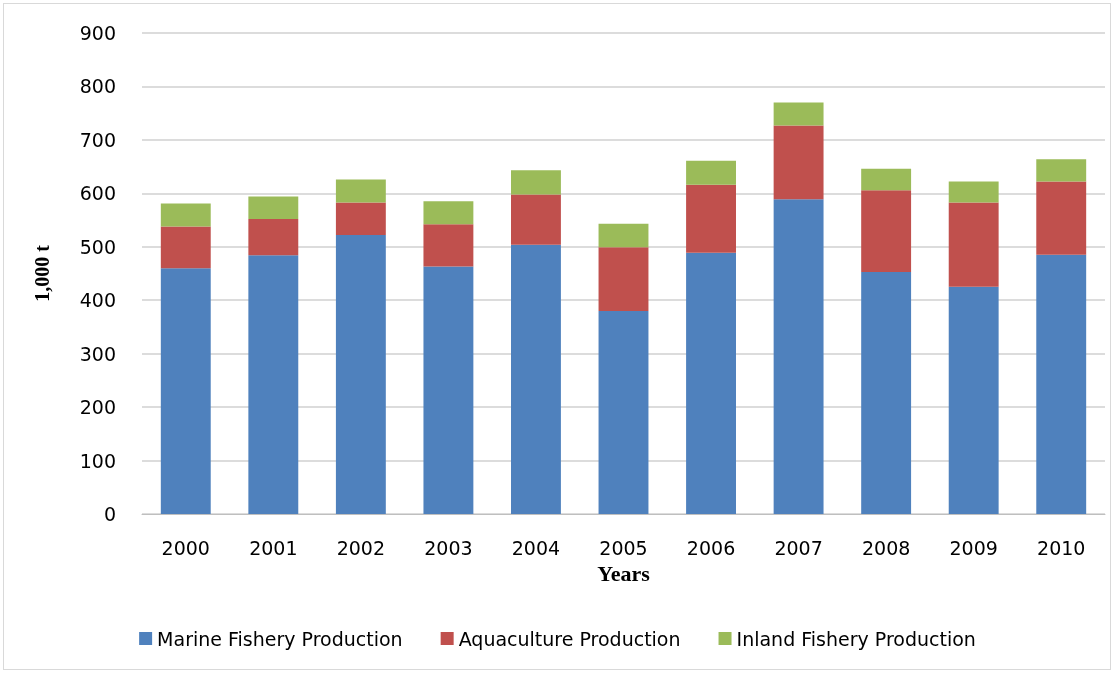 This screenshot has width=1115, height=675. Describe the element at coordinates (856, 638) in the screenshot. I see `legend-label: Inland Fishery Production` at that location.